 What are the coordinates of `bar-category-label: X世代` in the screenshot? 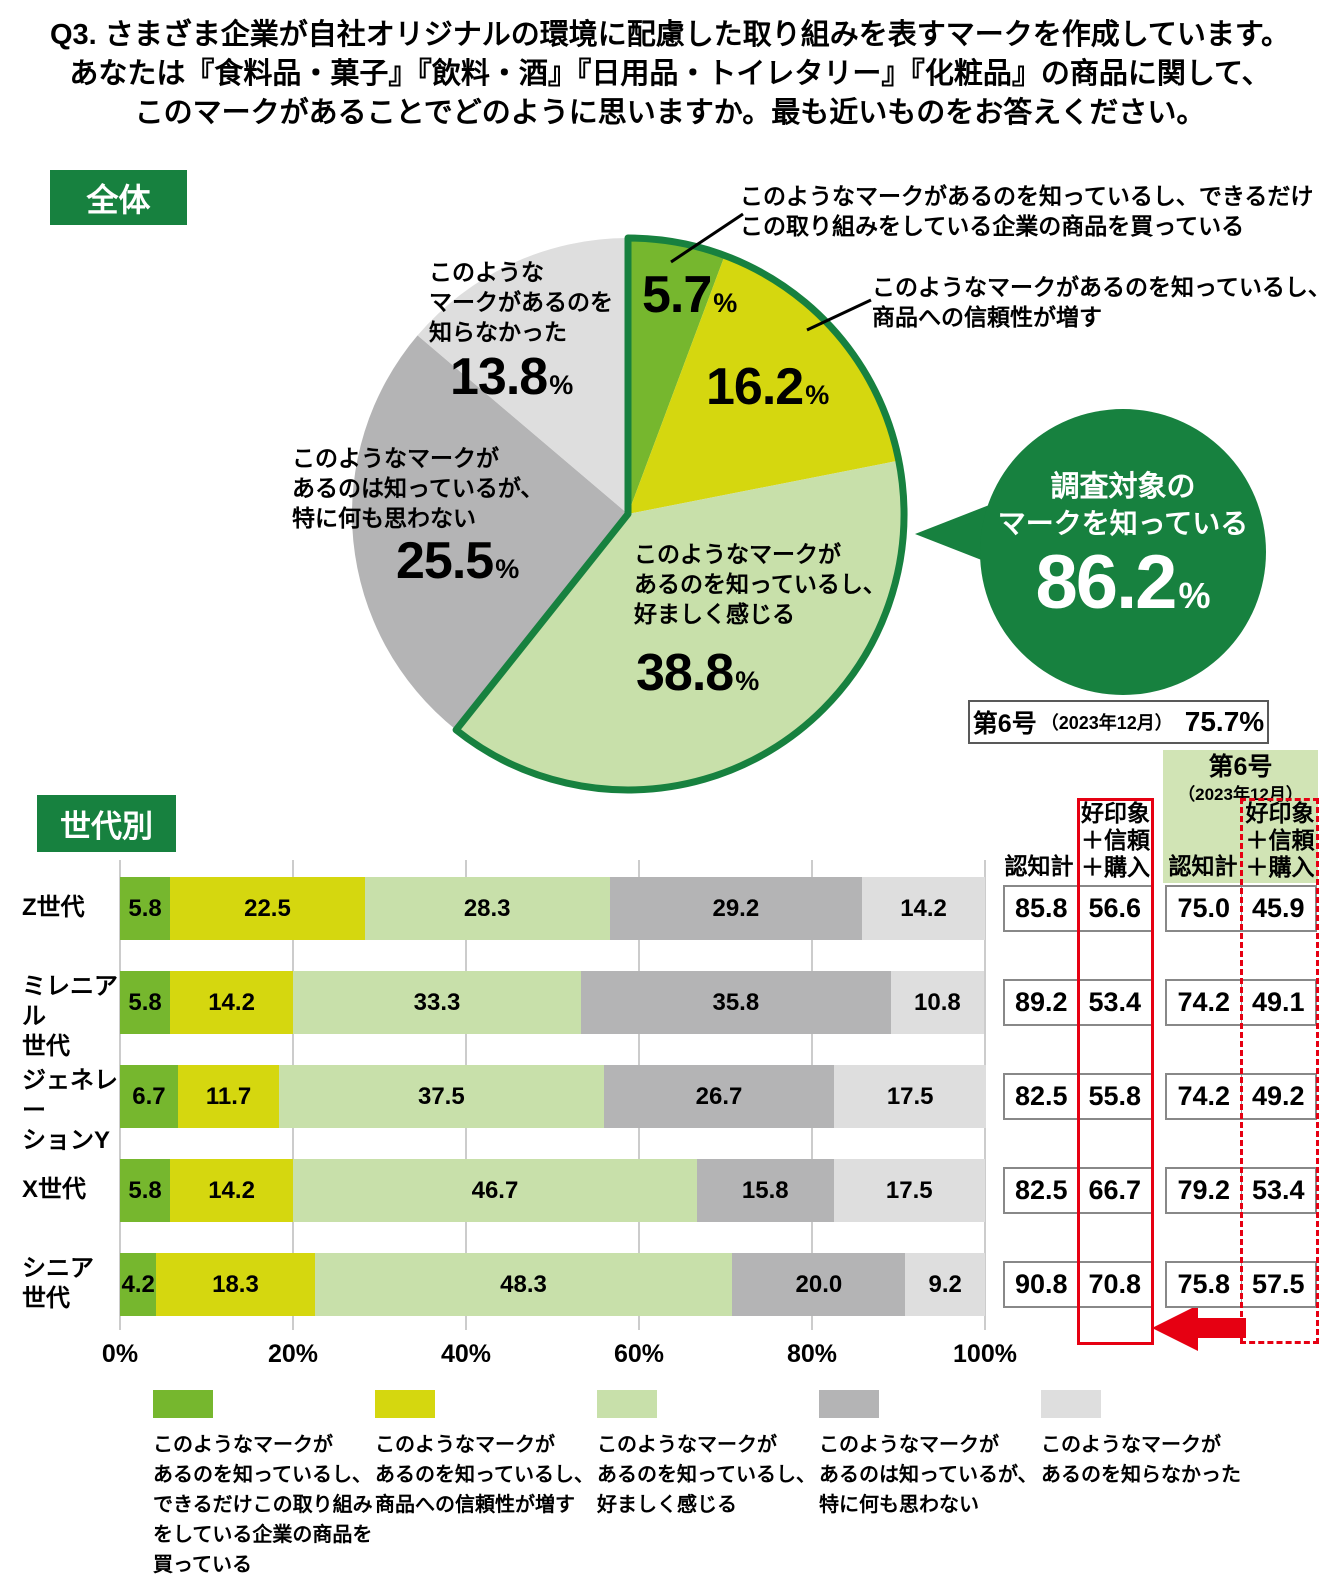 It's located at (54, 1189).